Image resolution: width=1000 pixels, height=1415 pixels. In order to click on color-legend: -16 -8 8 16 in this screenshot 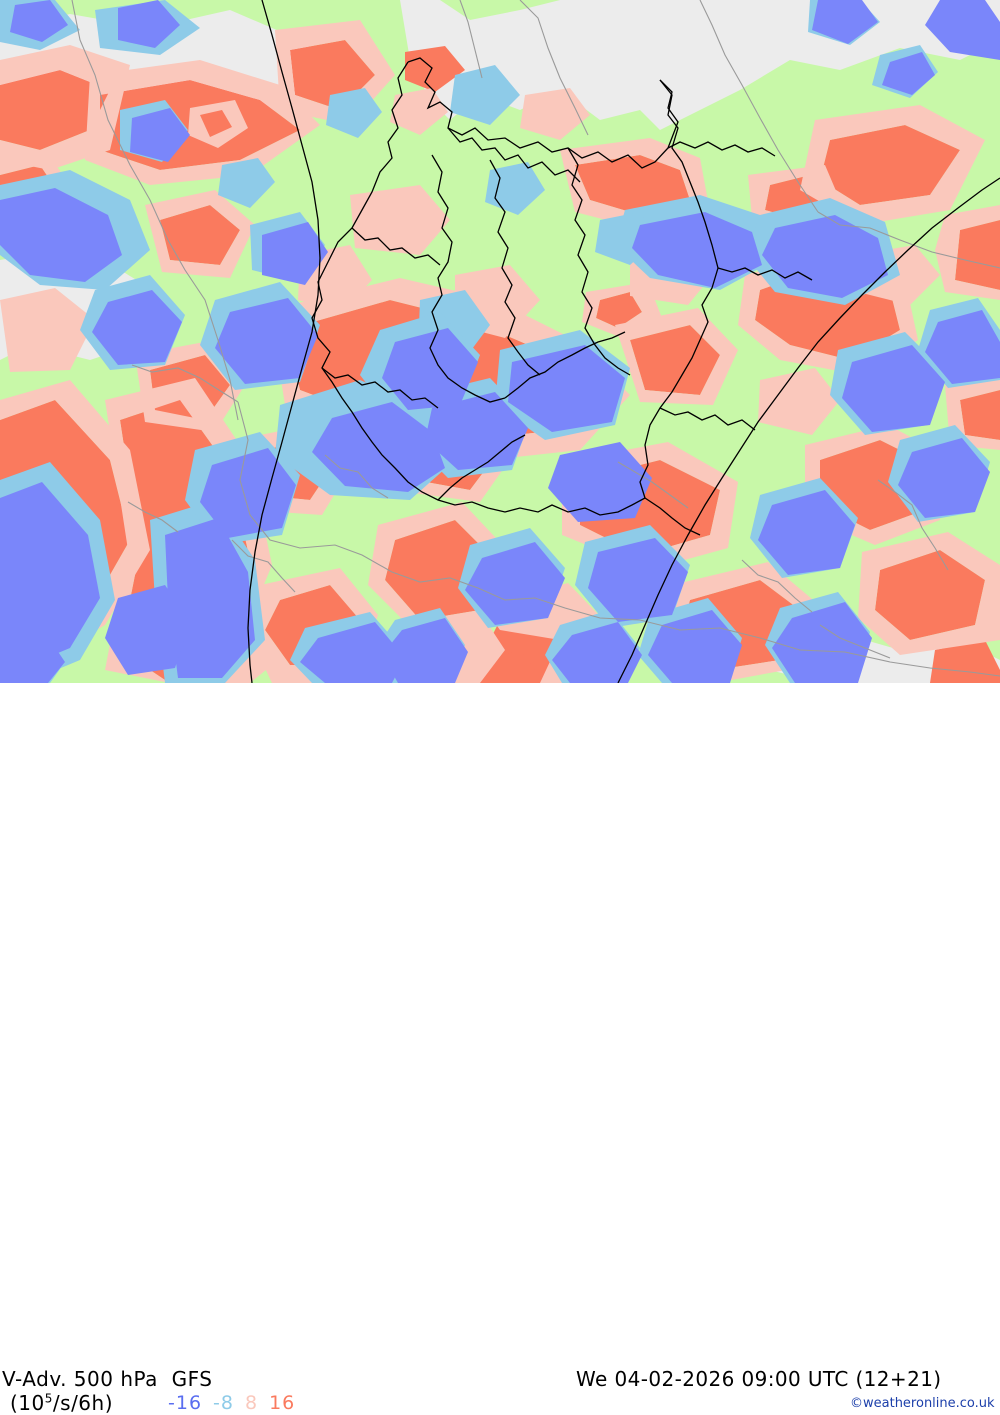, I will do `click(237, 1403)`.